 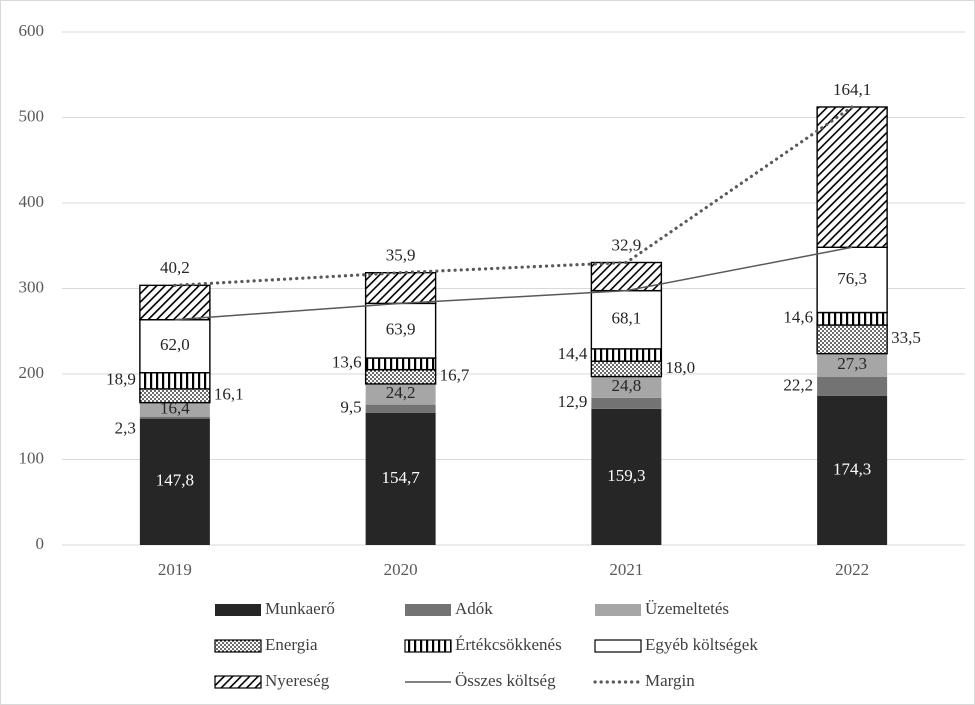 I want to click on y-tick-label: 500, so click(x=32, y=115).